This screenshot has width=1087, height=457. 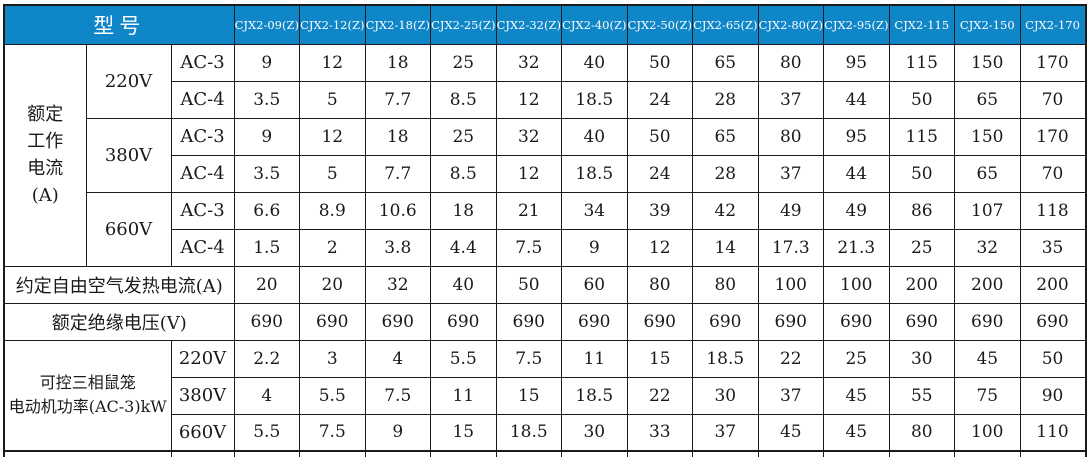 I want to click on column-header-cell: CJX2-25(Z), so click(x=463, y=24).